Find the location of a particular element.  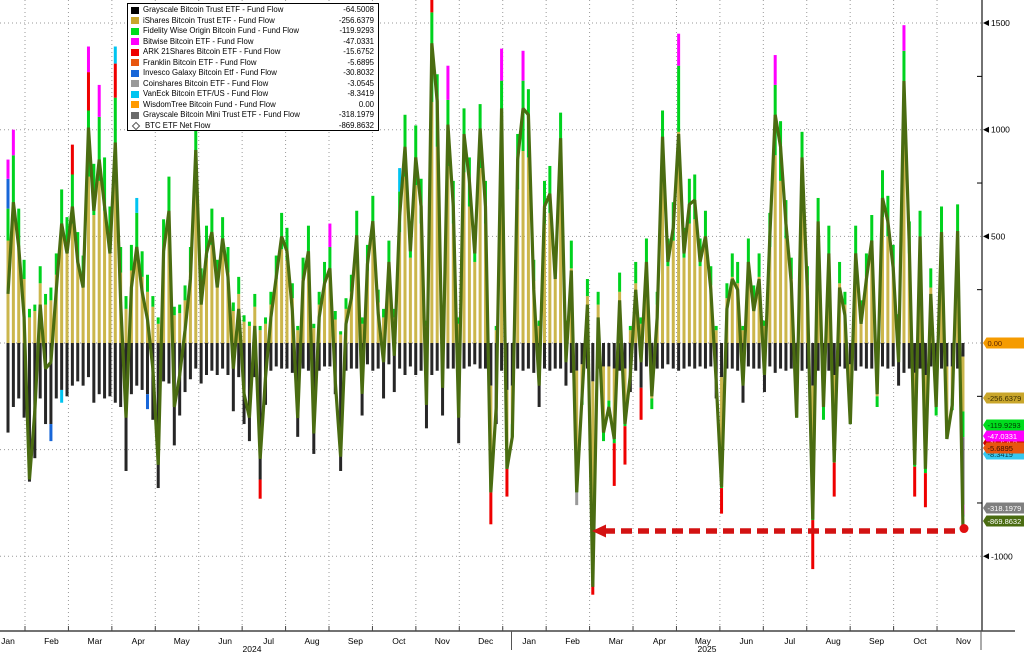

legend-item: Franklin Bitcoin ETF - Fund Flow -5.6895 is located at coordinates (252, 63).